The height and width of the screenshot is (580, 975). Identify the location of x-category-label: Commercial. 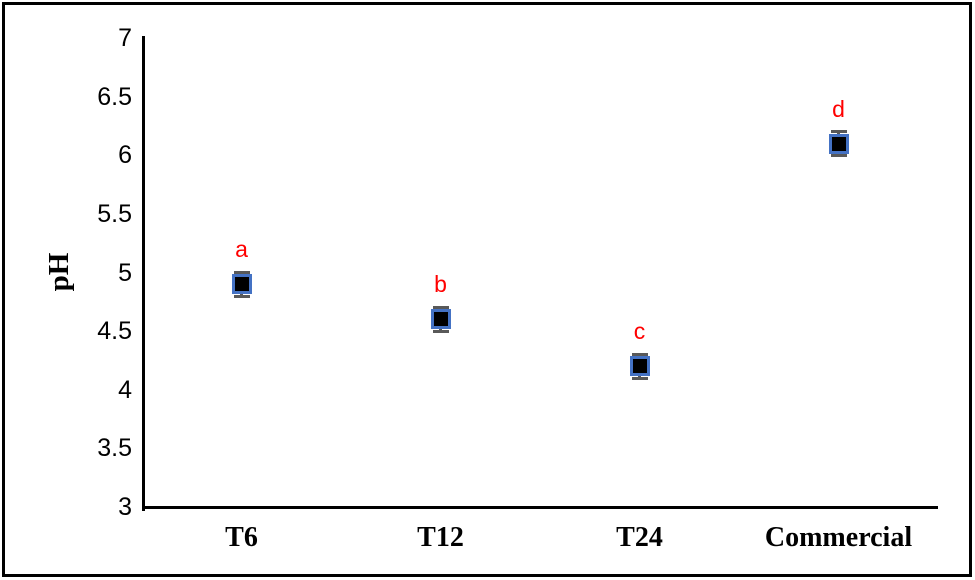
(838, 537).